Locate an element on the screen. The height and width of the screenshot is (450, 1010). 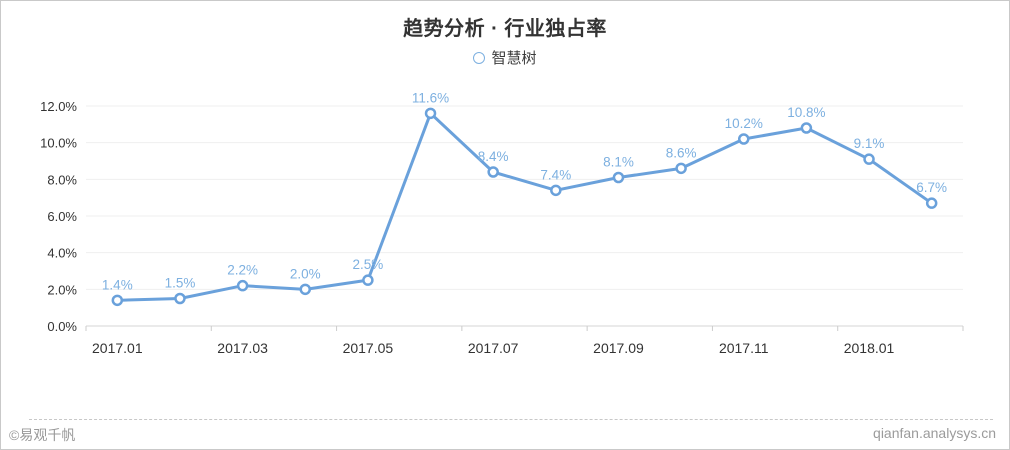
point-value-label: 11.6% is located at coordinates (430, 97).